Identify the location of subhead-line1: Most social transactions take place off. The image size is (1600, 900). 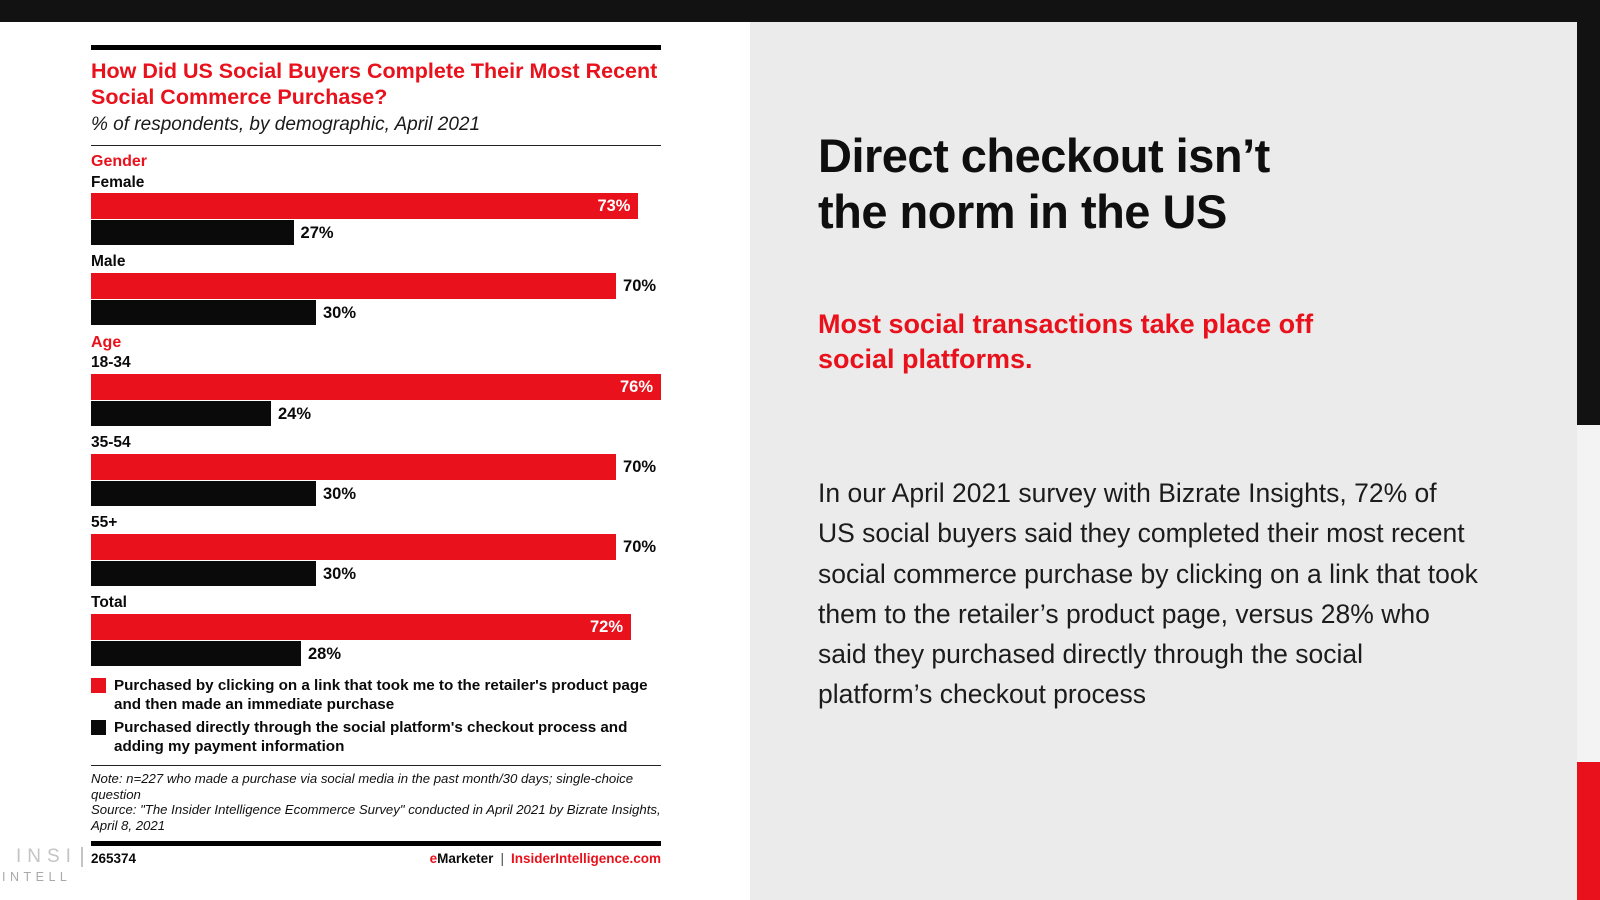
(1066, 323).